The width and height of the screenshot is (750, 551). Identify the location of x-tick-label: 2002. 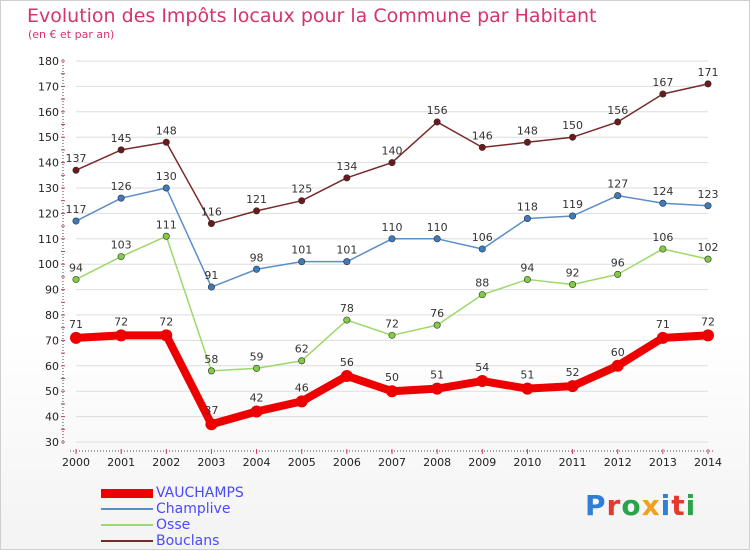
(166, 462).